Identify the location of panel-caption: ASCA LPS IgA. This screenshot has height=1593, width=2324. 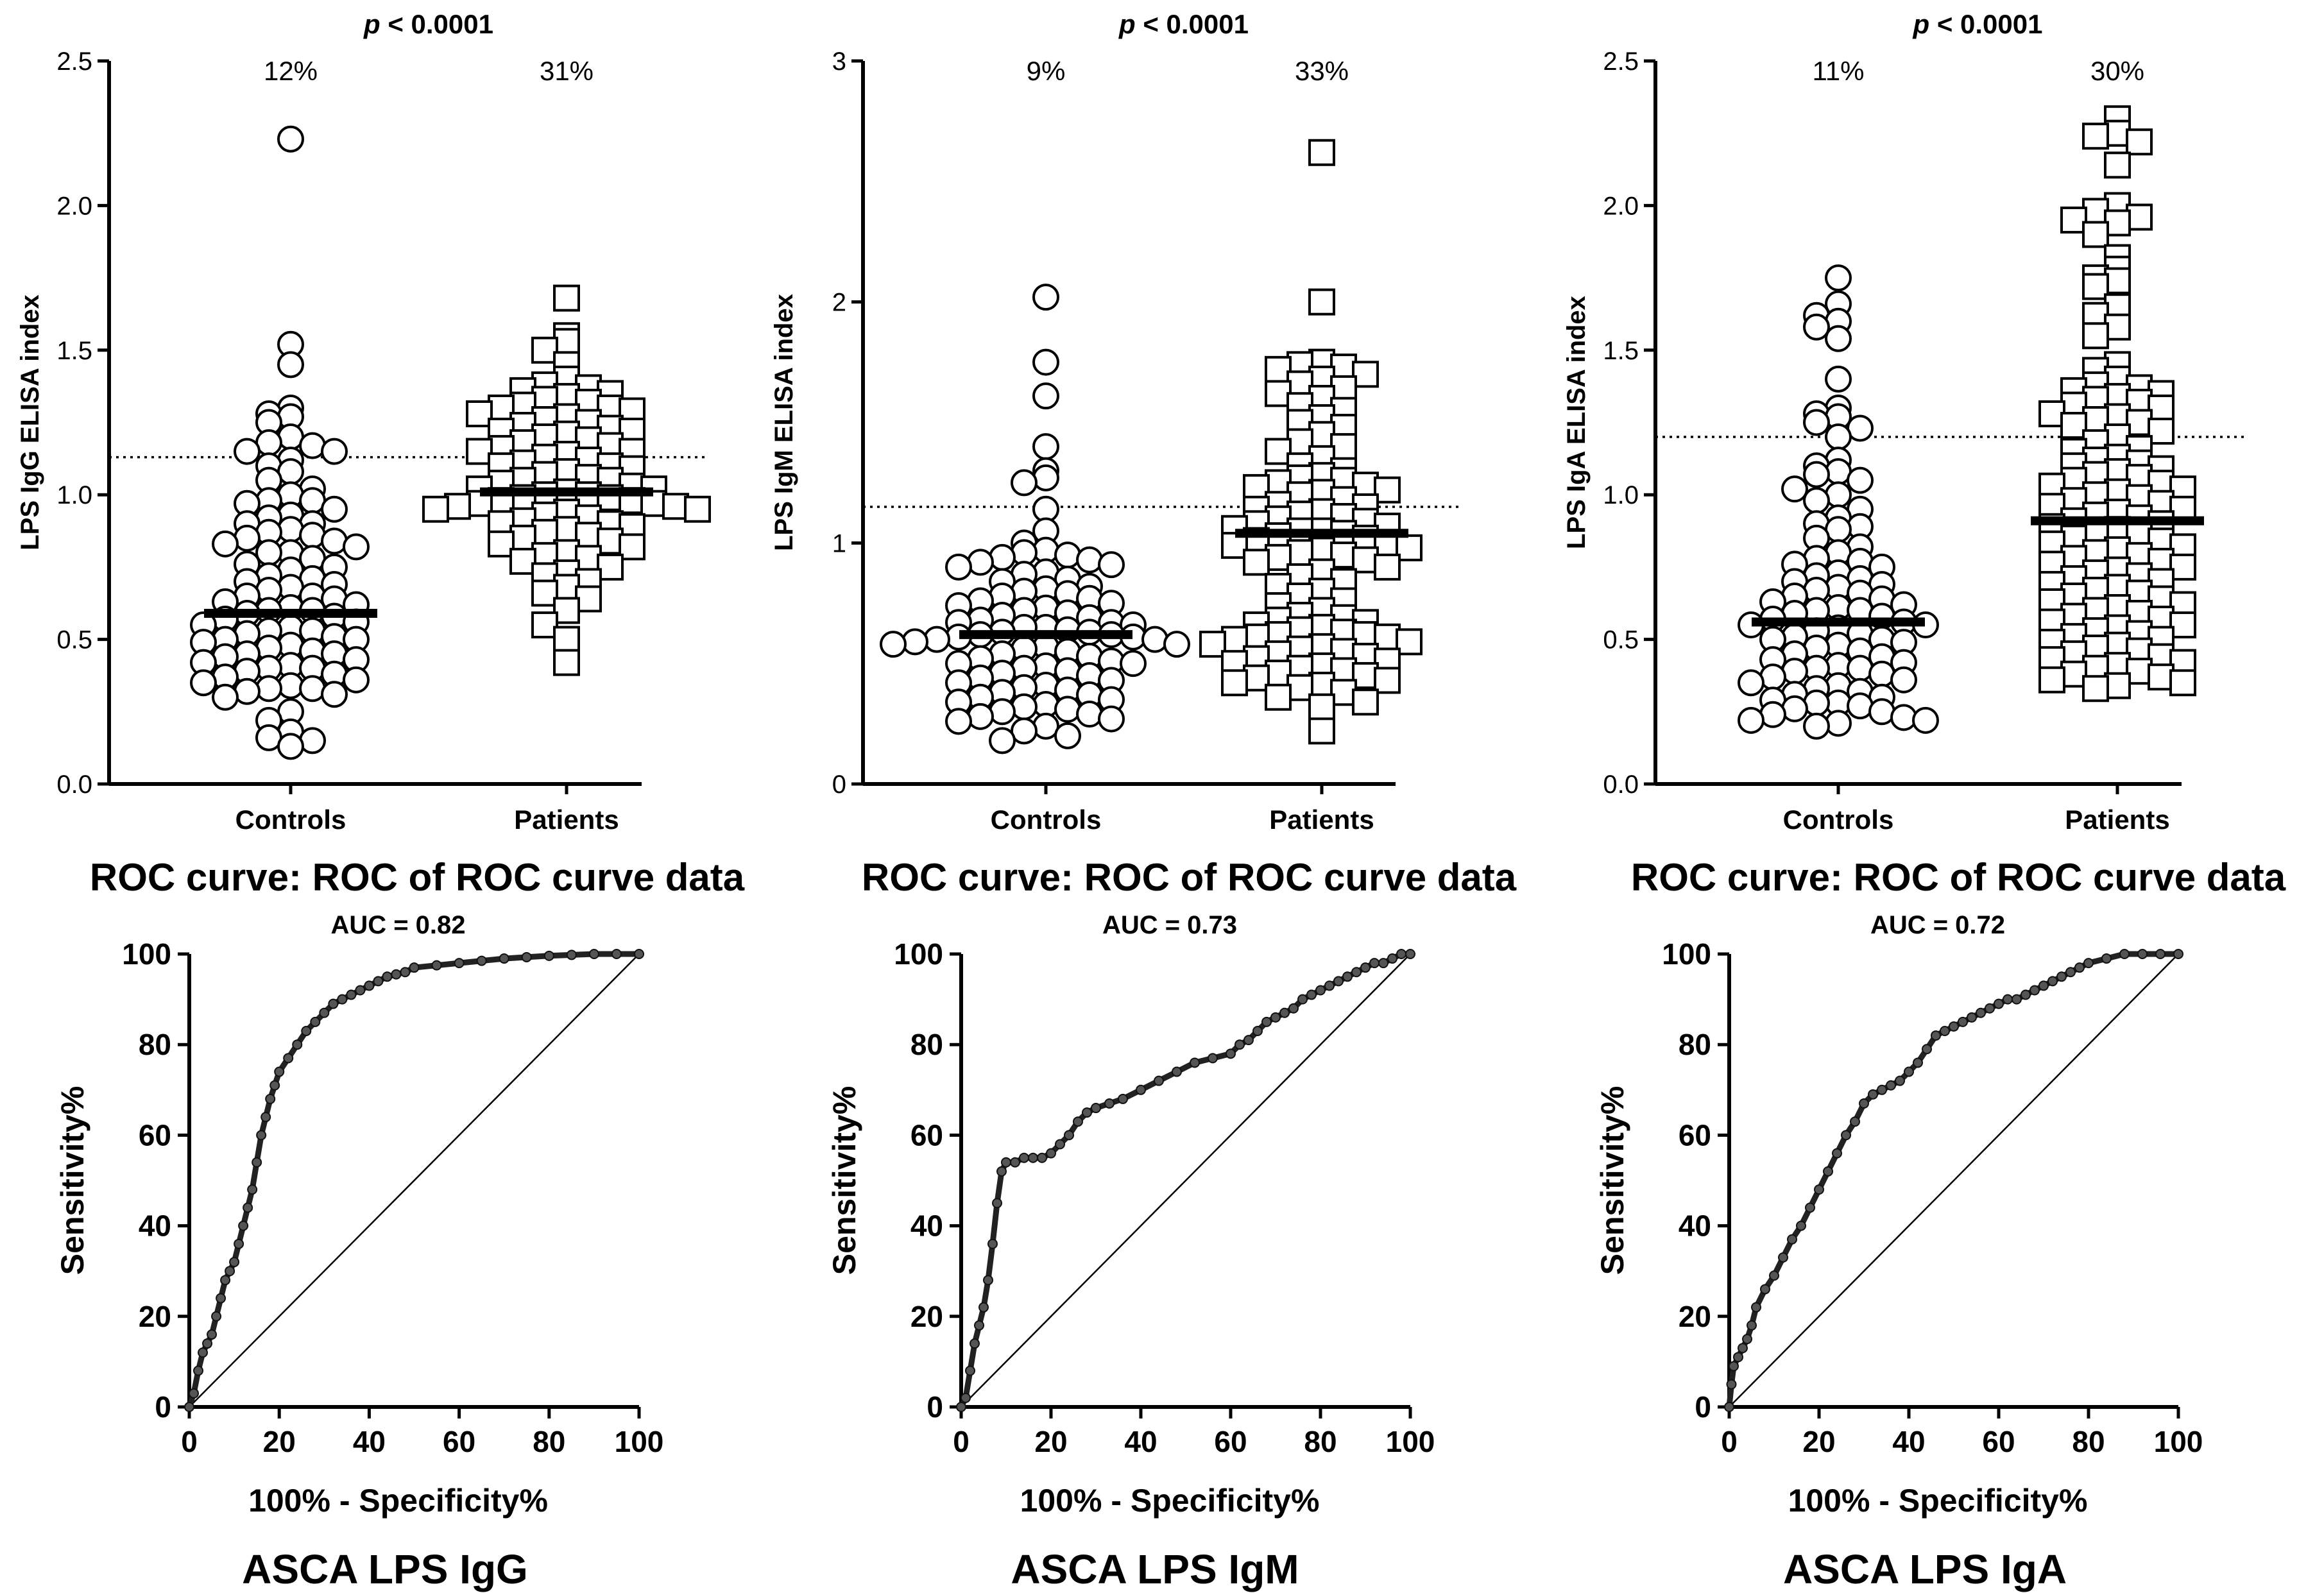
(1925, 1569).